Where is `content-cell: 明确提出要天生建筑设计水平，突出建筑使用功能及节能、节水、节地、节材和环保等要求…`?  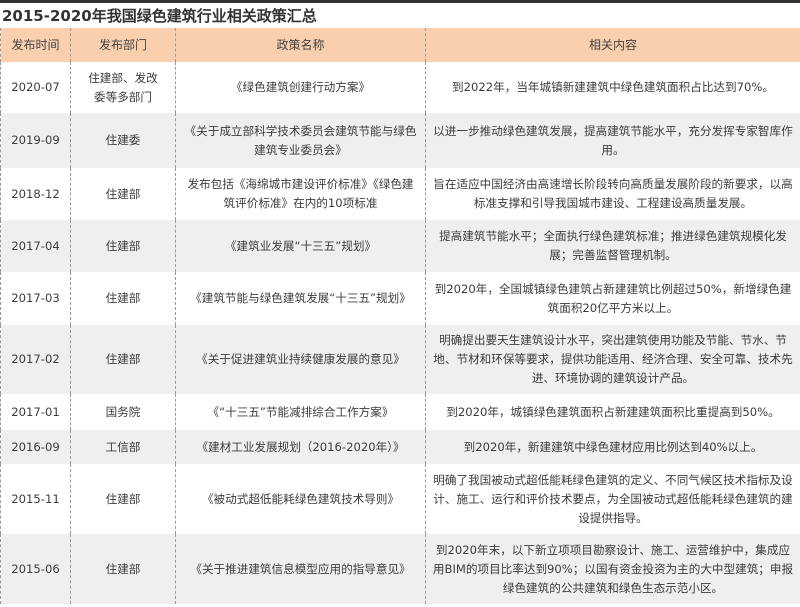
content-cell: 明确提出要天生建筑设计水平，突出建筑使用功能及节能、节水、节地、节材和环保等要求… is located at coordinates (612, 359).